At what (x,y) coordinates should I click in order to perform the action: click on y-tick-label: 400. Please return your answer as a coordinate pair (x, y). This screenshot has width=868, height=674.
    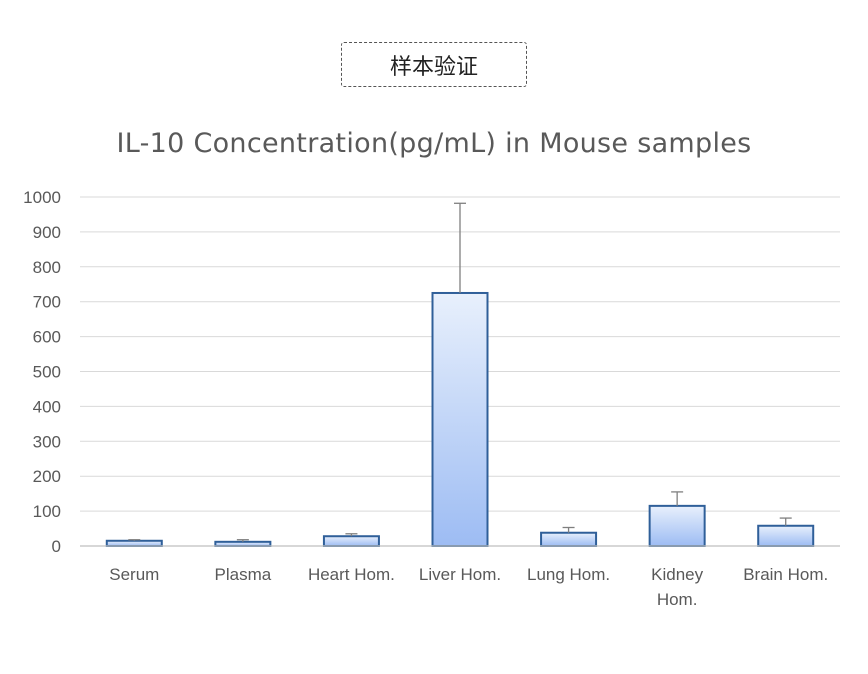
    Looking at the image, I should click on (47, 406).